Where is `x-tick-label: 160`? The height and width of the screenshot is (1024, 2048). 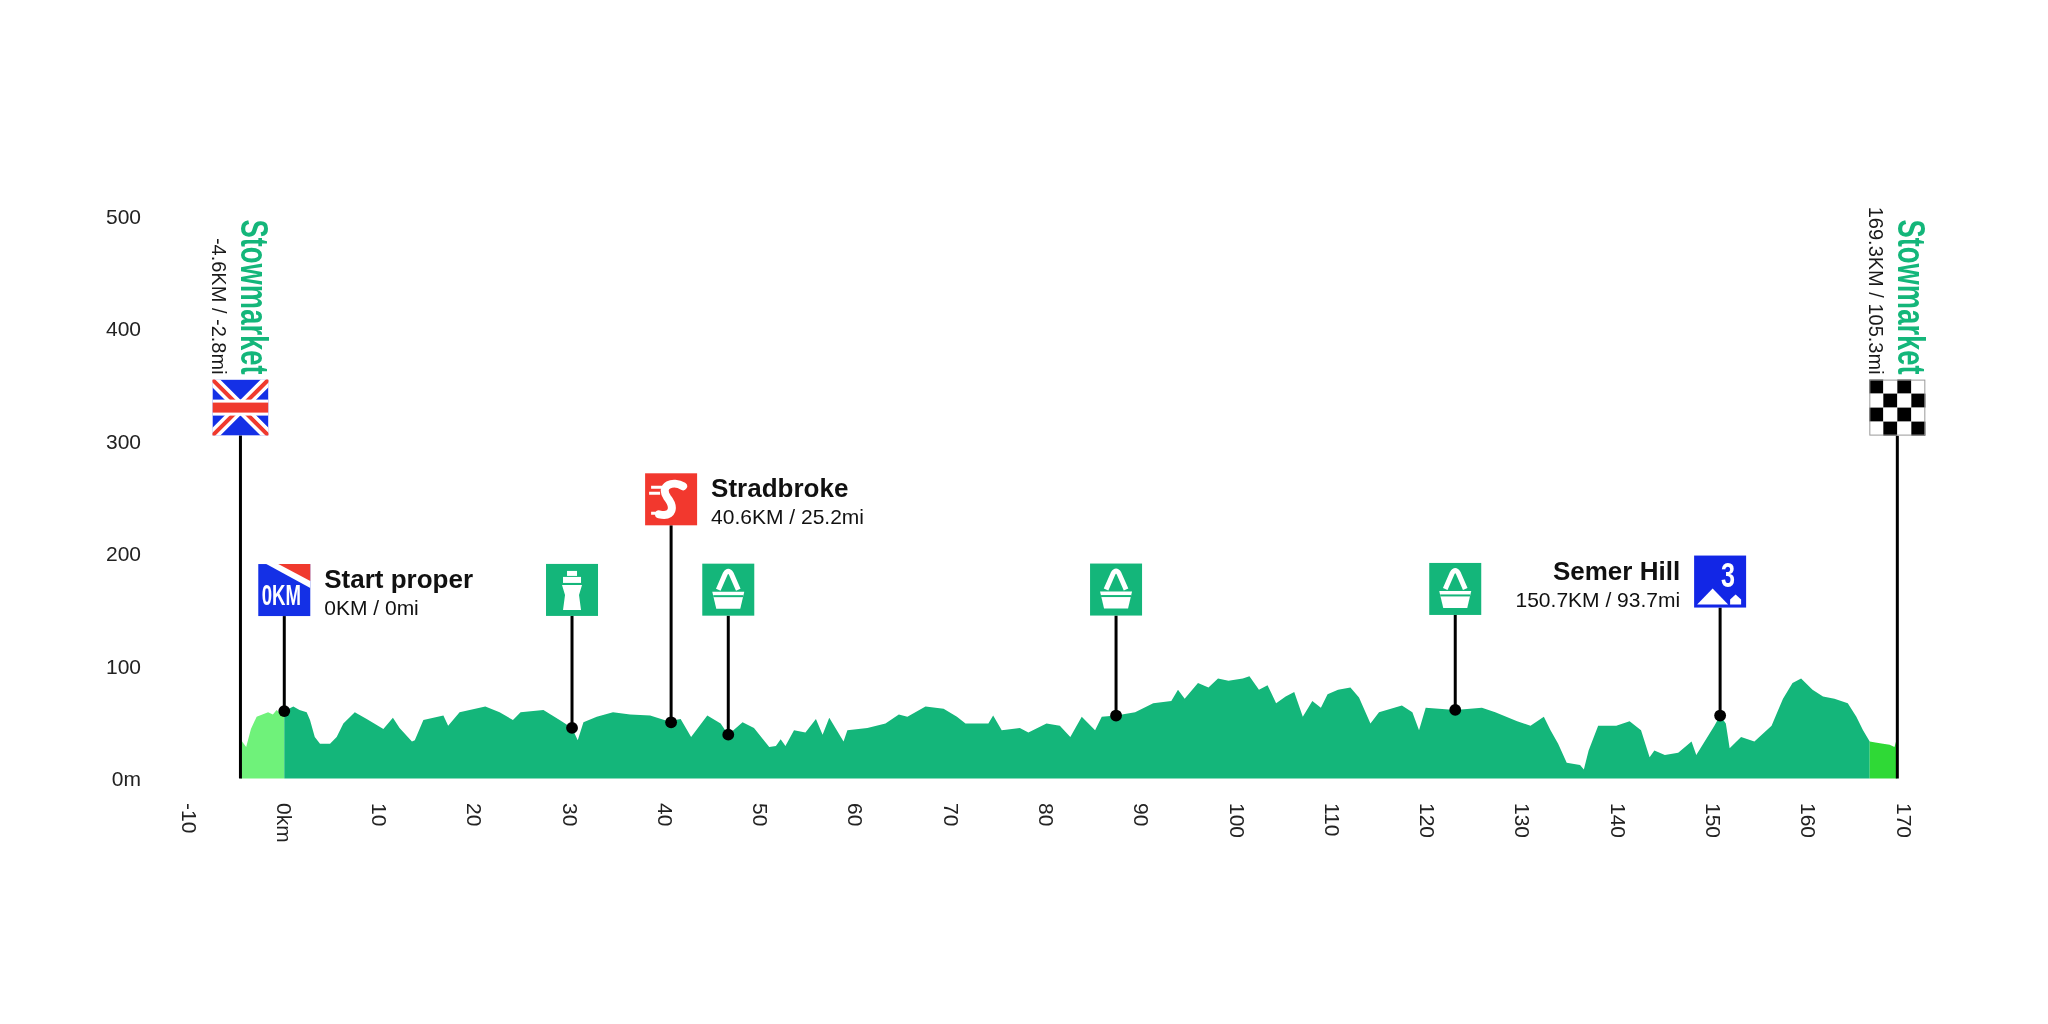
x-tick-label: 160 is located at coordinates (1809, 821).